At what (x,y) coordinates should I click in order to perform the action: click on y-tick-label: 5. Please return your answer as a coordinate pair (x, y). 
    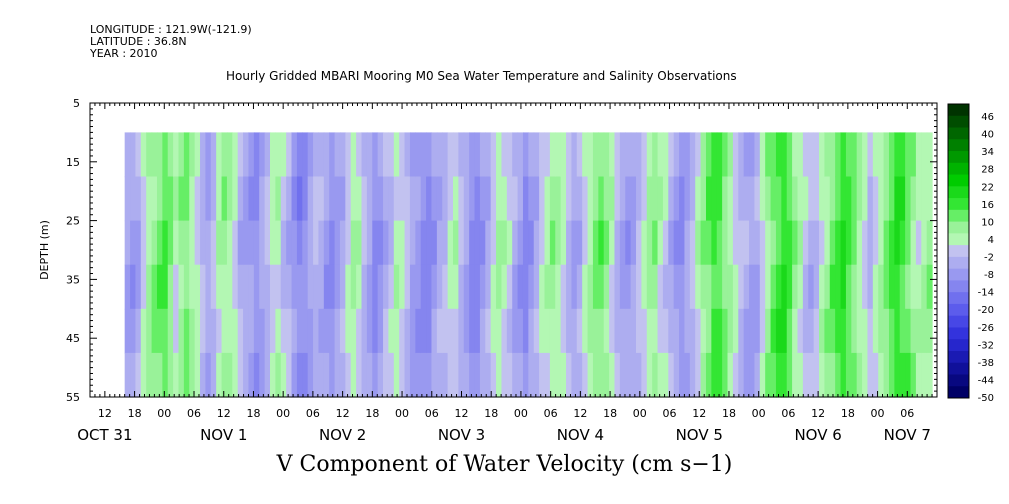
    Looking at the image, I should click on (76, 103).